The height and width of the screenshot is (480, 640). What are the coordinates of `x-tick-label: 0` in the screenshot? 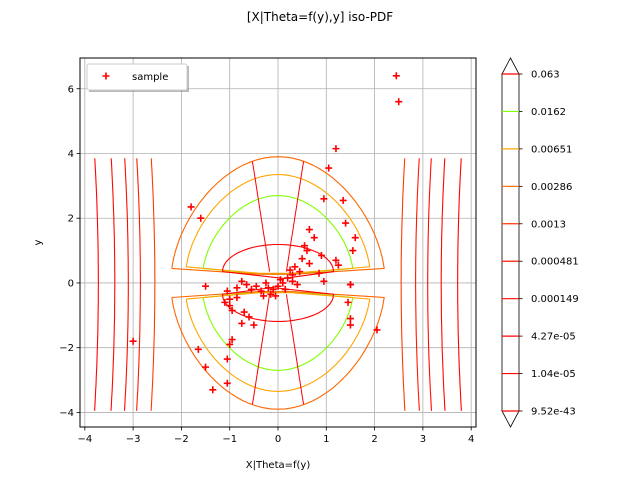 It's located at (278, 439).